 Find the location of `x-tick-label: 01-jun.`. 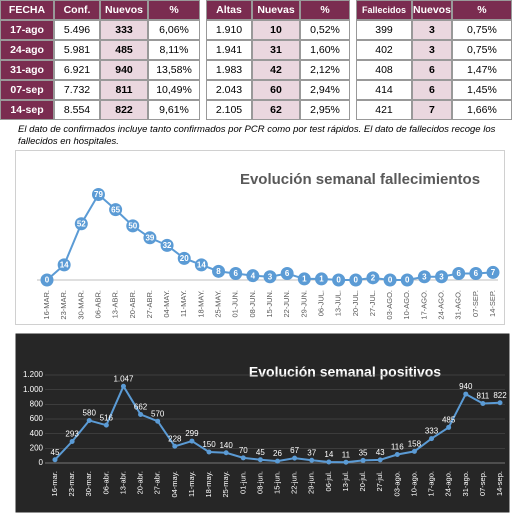

x-tick-label: 01-jun. is located at coordinates (242, 482).